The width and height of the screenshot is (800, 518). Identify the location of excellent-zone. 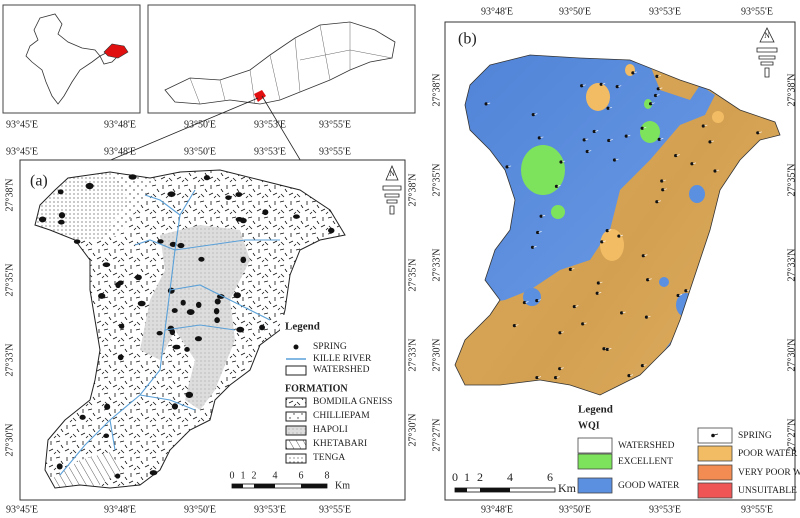
(543, 170).